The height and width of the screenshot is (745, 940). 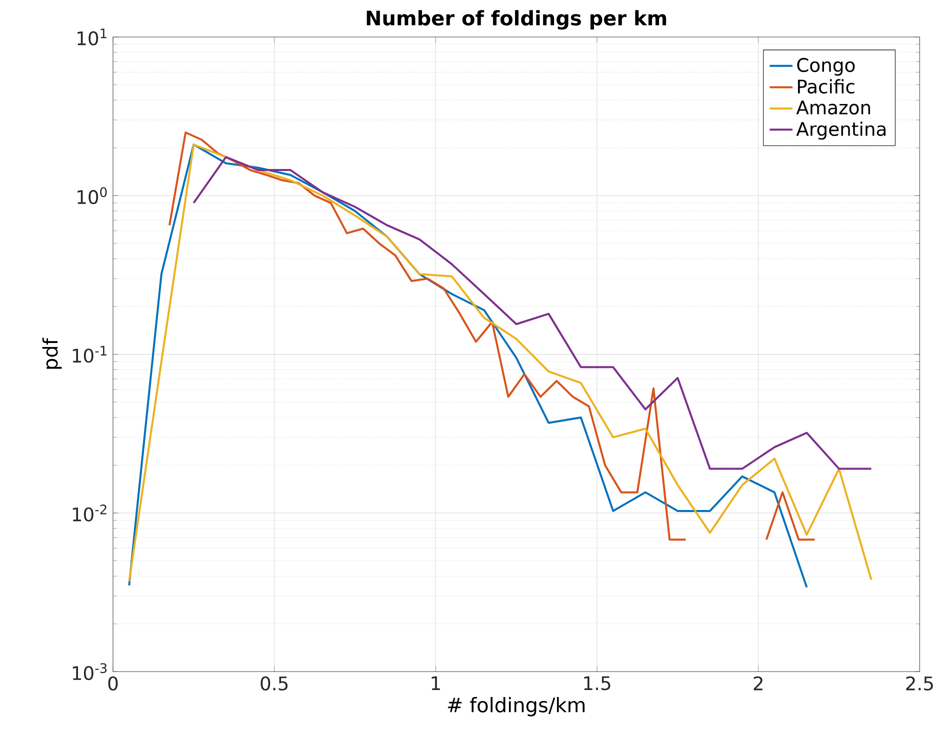 I want to click on x-tick-label: 1, so click(x=436, y=683).